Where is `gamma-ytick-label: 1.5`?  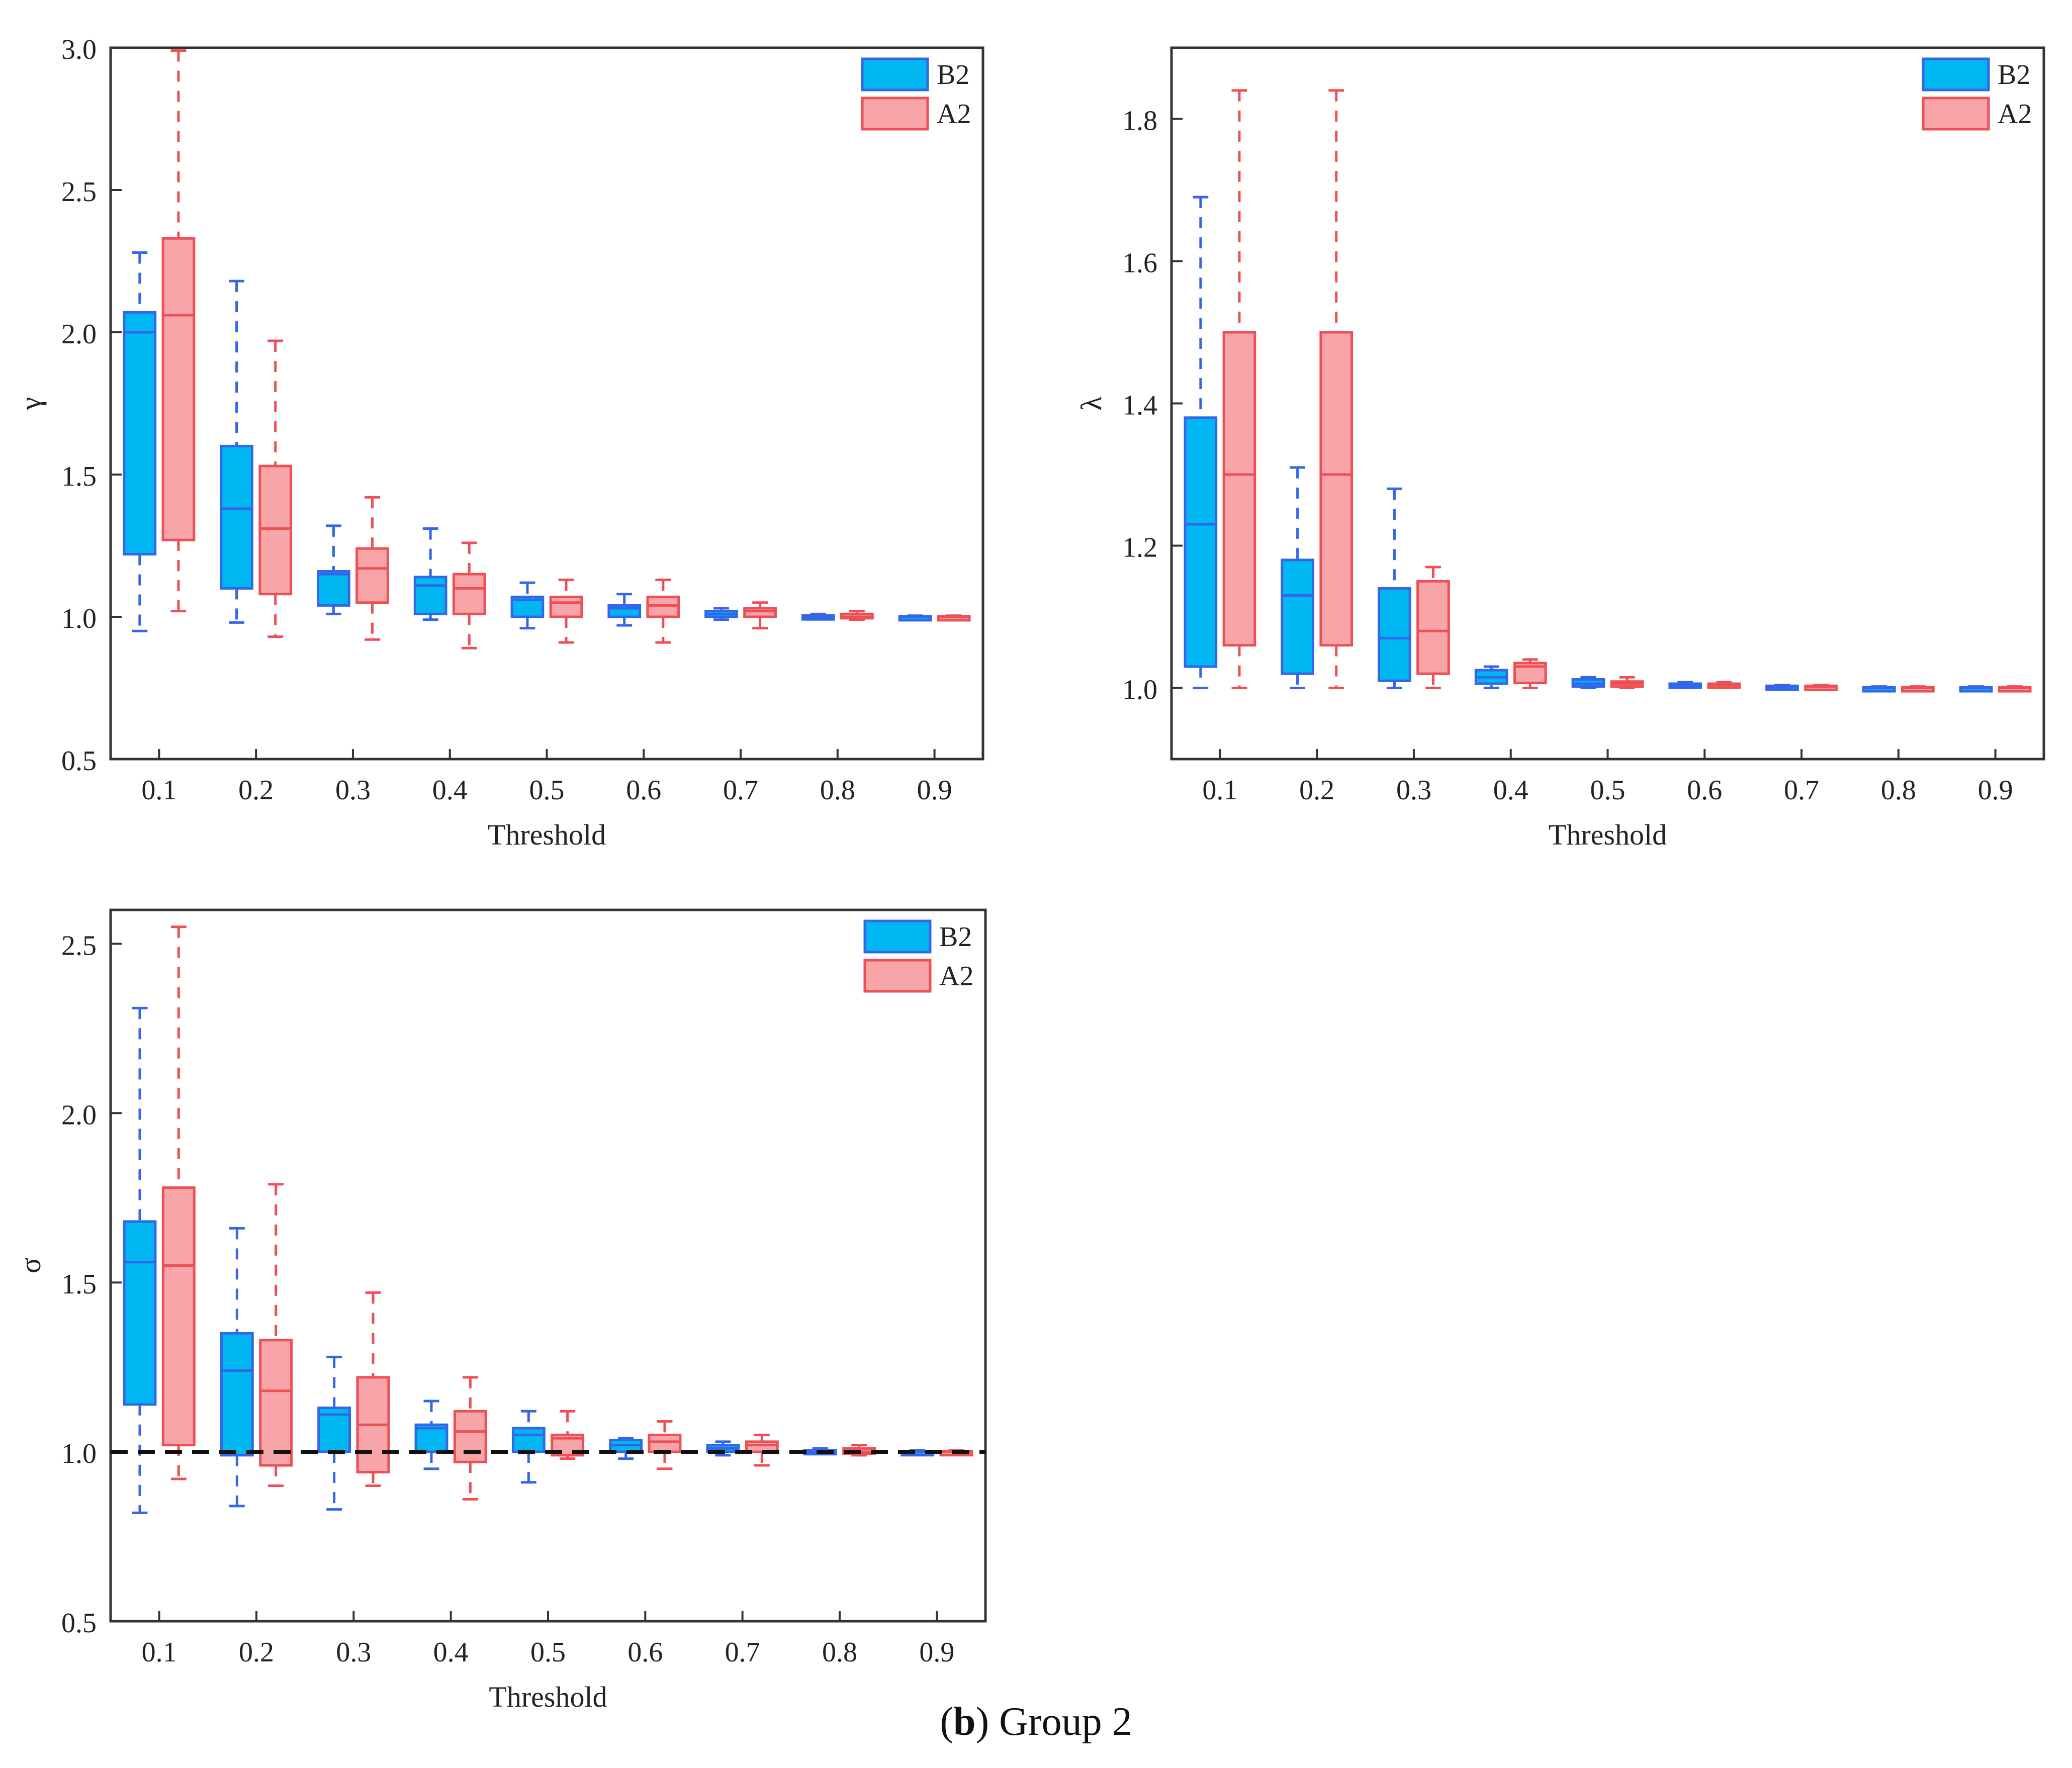
gamma-ytick-label: 1.5 is located at coordinates (79, 476).